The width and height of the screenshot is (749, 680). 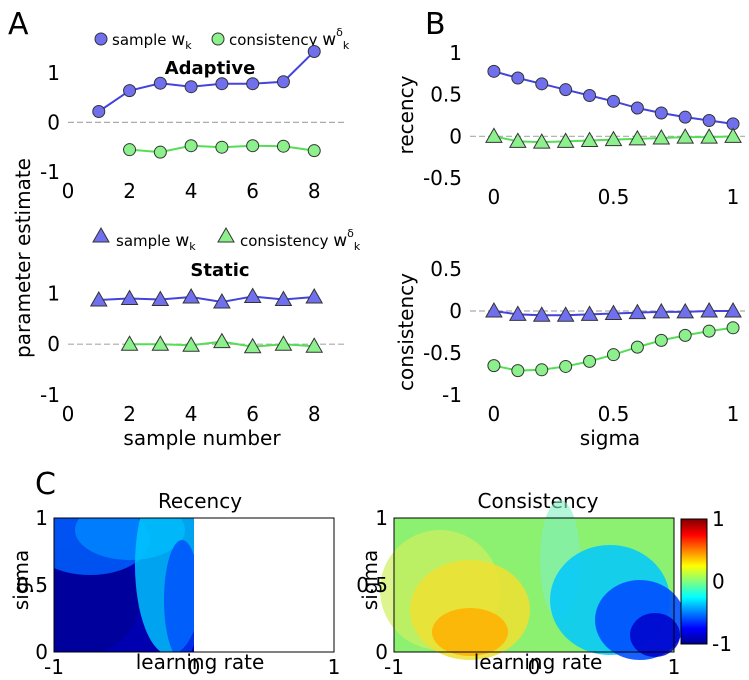 What do you see at coordinates (252, 191) in the screenshot?
I see `x-tick-label: 6` at bounding box center [252, 191].